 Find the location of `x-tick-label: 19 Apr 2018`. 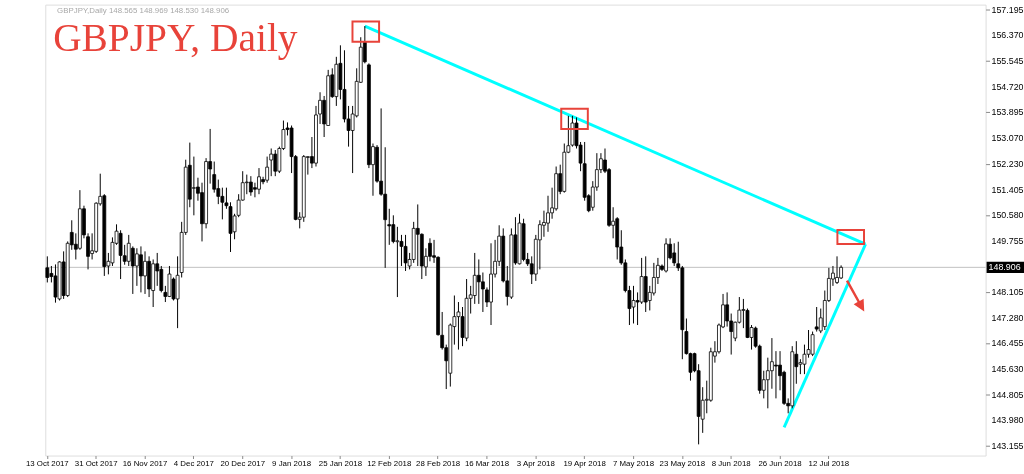

x-tick-label: 19 Apr 2018 is located at coordinates (585, 463).